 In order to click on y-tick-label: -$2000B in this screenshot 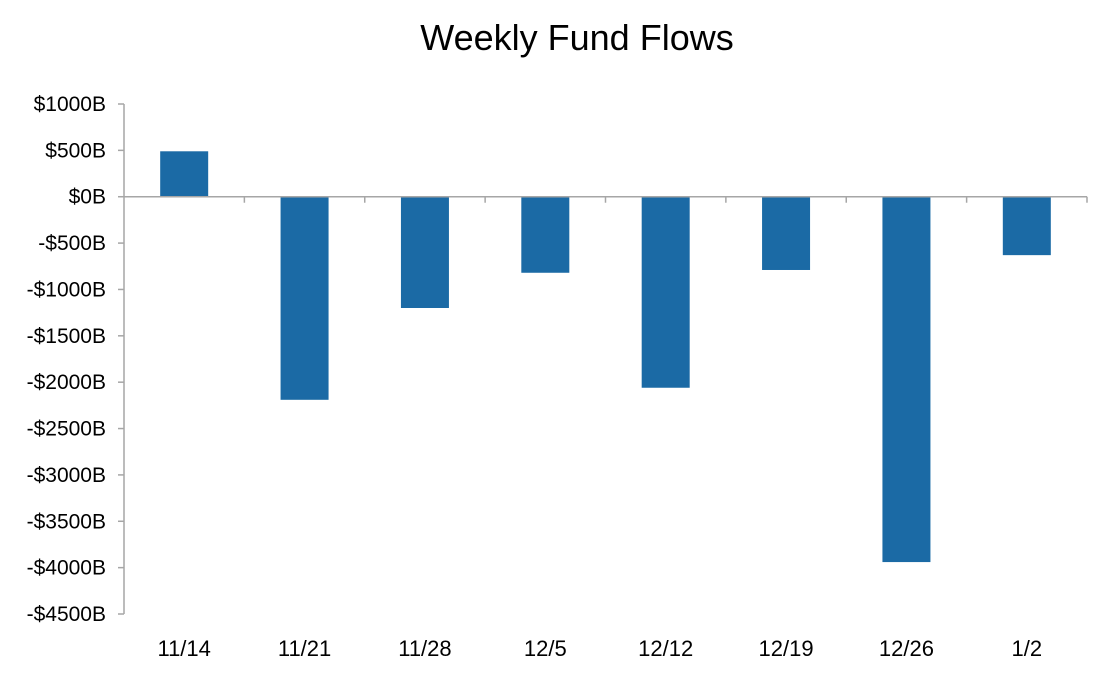, I will do `click(66, 382)`.